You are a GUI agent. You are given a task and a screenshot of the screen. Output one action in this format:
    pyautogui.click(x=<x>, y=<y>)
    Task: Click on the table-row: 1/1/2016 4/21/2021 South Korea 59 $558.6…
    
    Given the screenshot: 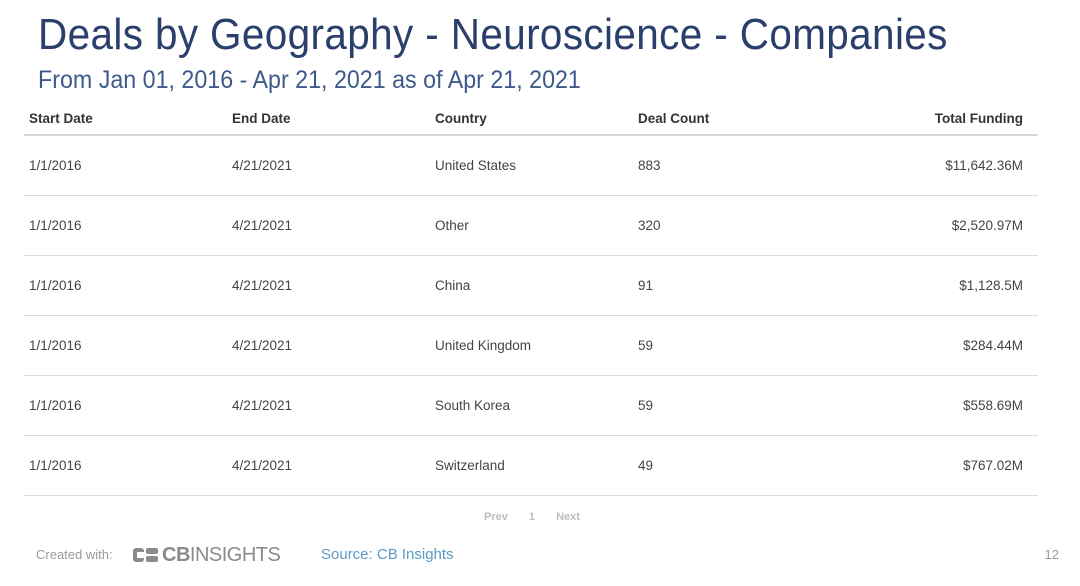 What is the action you would take?
    pyautogui.click(x=531, y=405)
    